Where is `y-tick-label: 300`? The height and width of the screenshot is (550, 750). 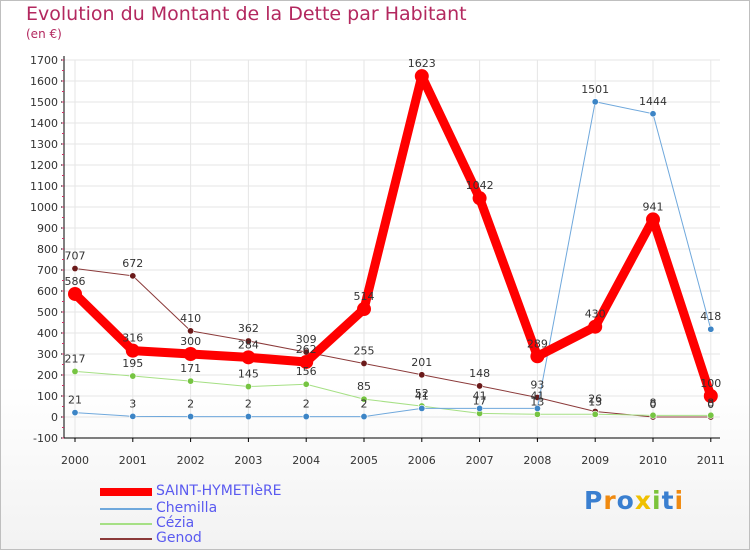
y-tick-label: 300 is located at coordinates (47, 354).